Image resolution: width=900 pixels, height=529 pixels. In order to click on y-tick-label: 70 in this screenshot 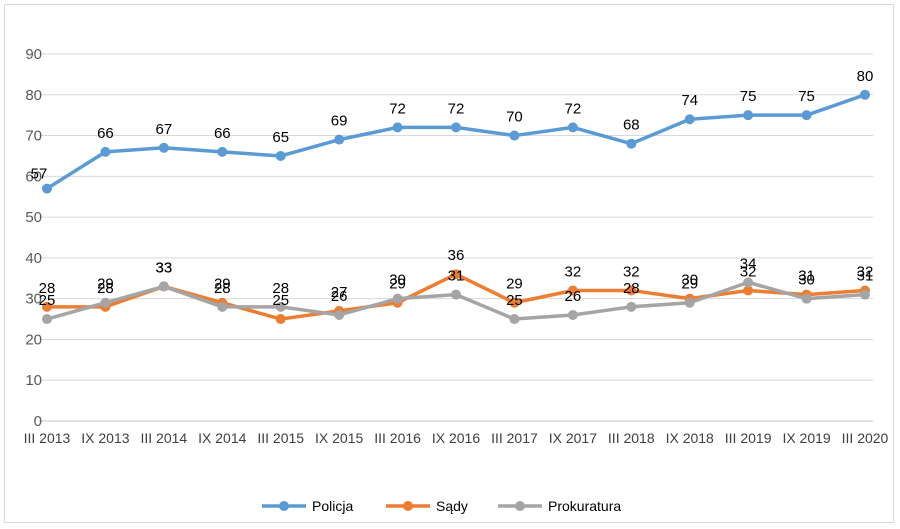, I will do `click(33, 136)`.